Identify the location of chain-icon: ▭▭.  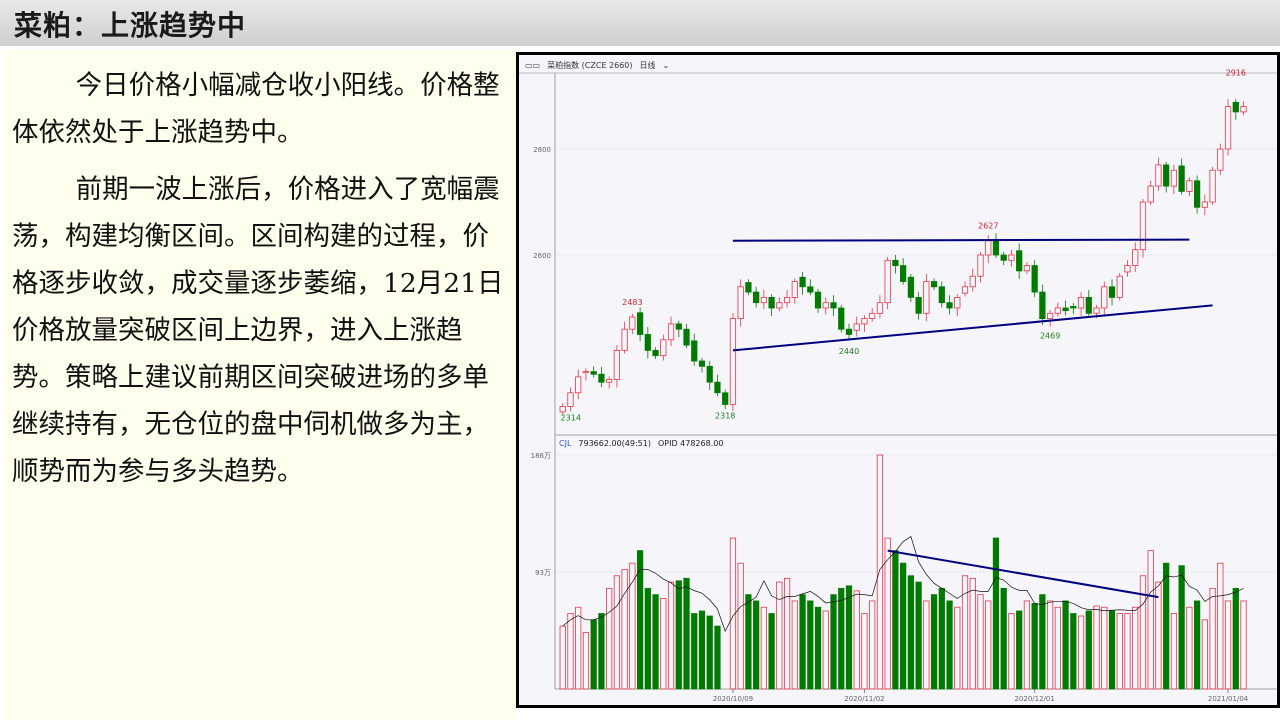
(532, 65).